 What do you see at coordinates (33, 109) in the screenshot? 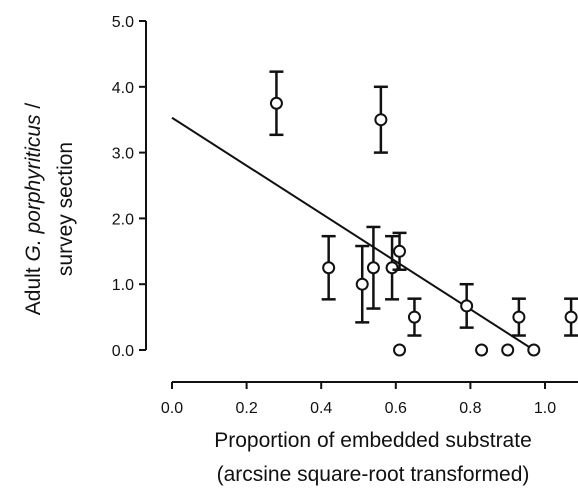
I see `y-axis-label-suffix: /` at bounding box center [33, 109].